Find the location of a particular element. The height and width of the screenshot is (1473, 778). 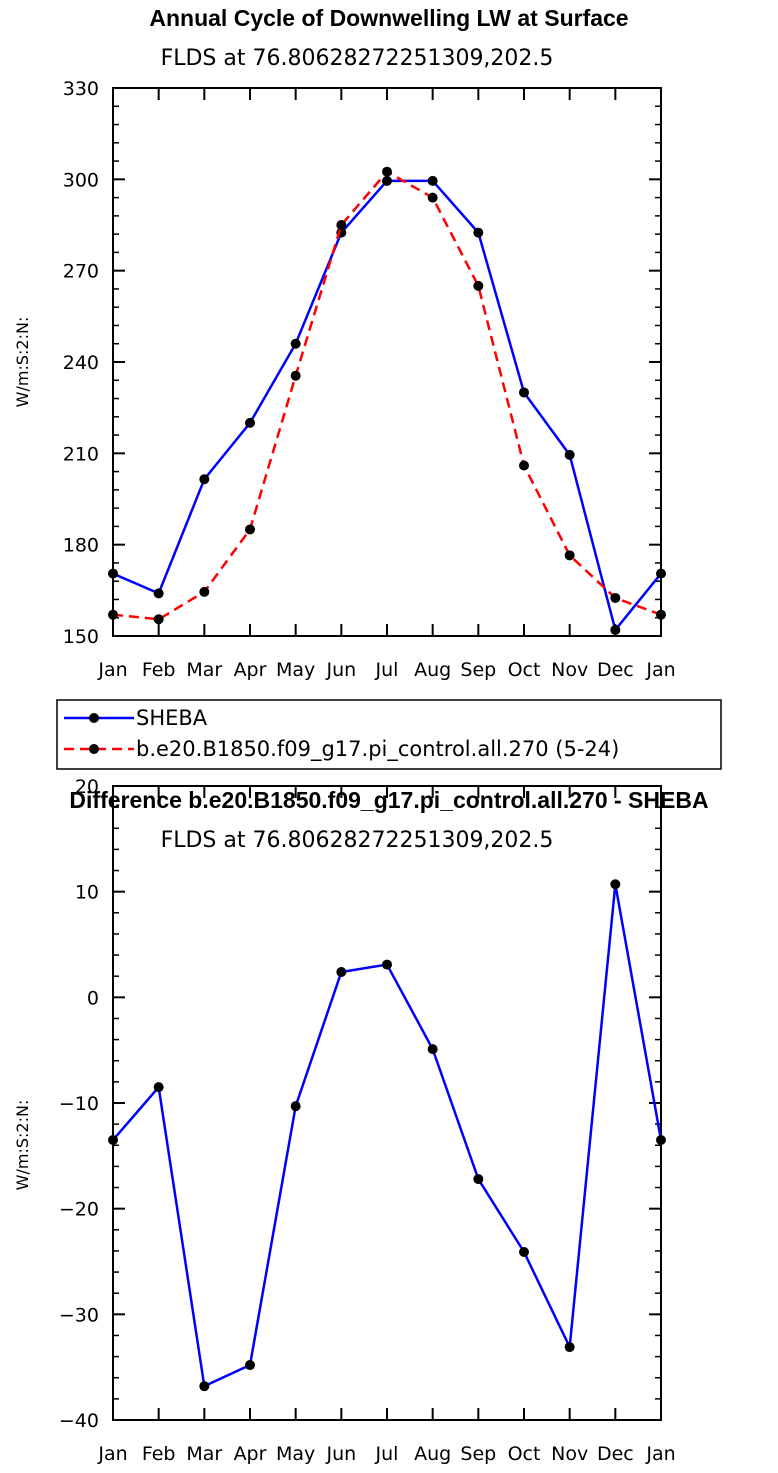

legend-label-sheba: SHEBA is located at coordinates (172, 718).